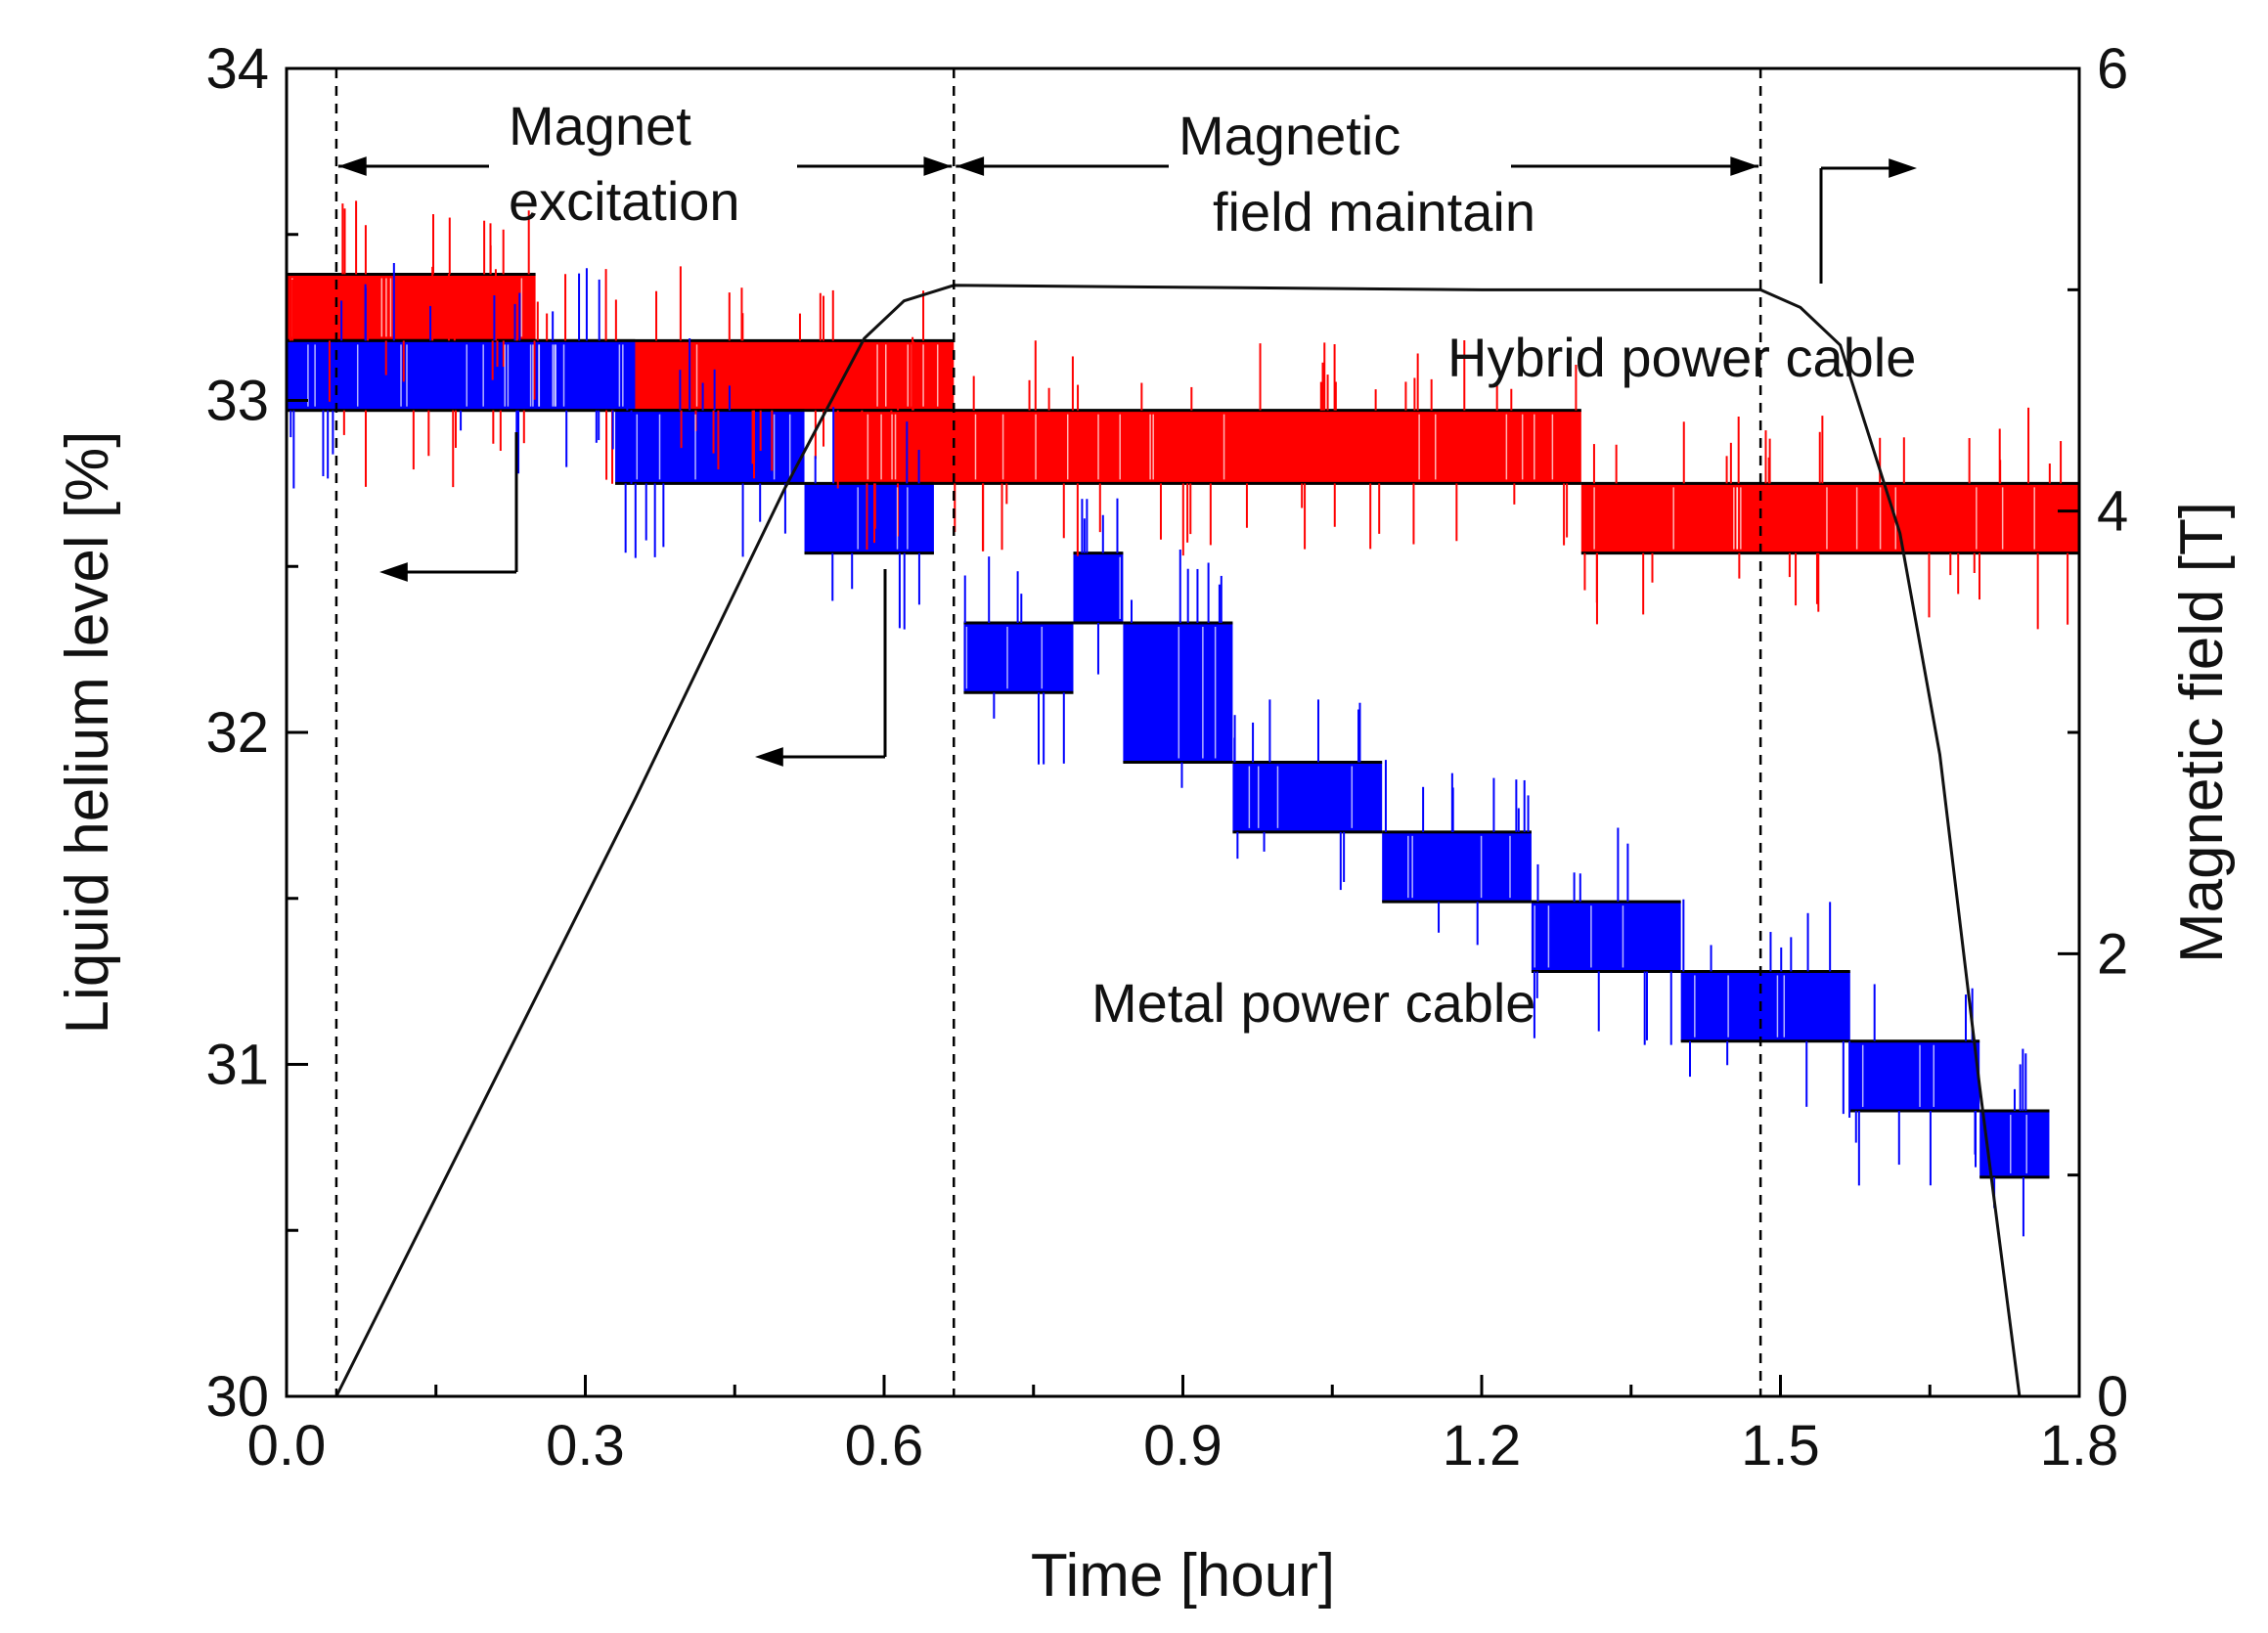 The height and width of the screenshot is (1633, 2268). What do you see at coordinates (2112, 512) in the screenshot?
I see `y-right-tick-label: 4` at bounding box center [2112, 512].